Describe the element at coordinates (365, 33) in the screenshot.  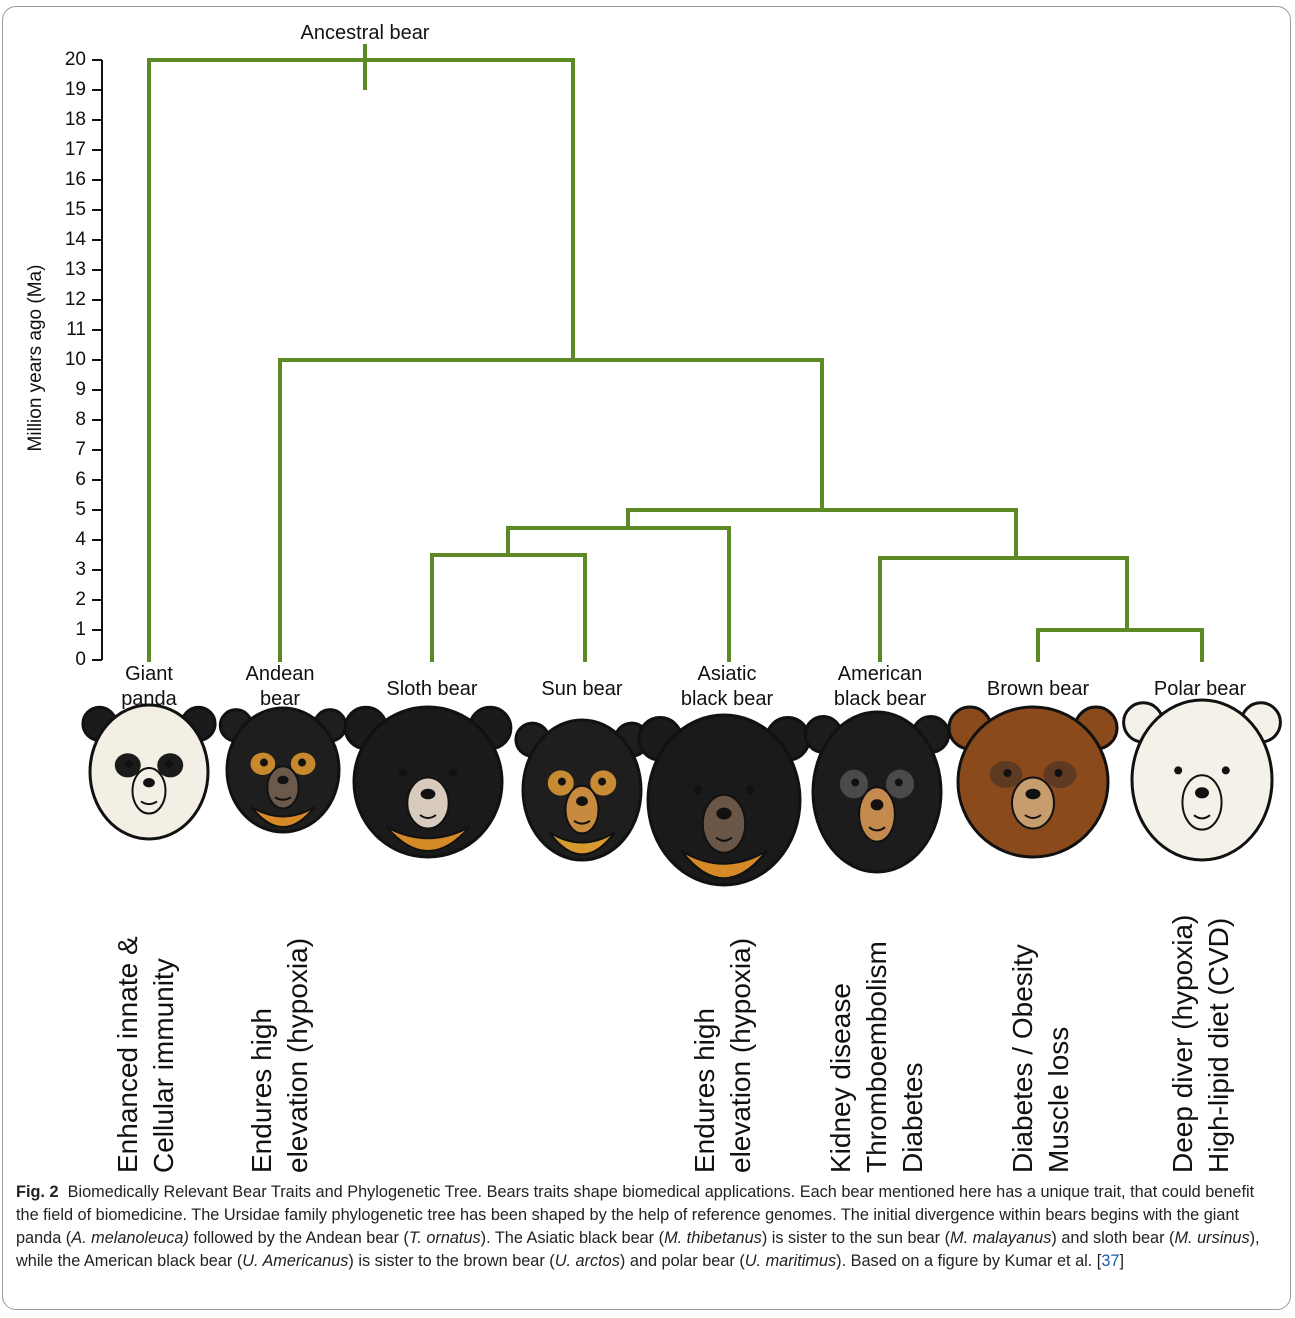
I see `root-label: Ancestral bear` at that location.